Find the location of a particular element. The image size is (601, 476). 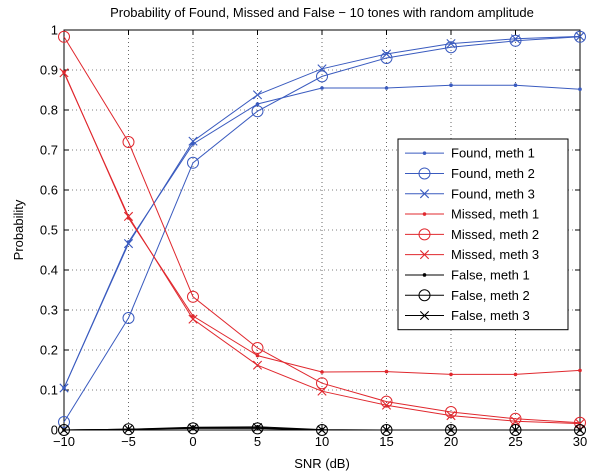

y-tick-label: 0.6 is located at coordinates (49, 190).